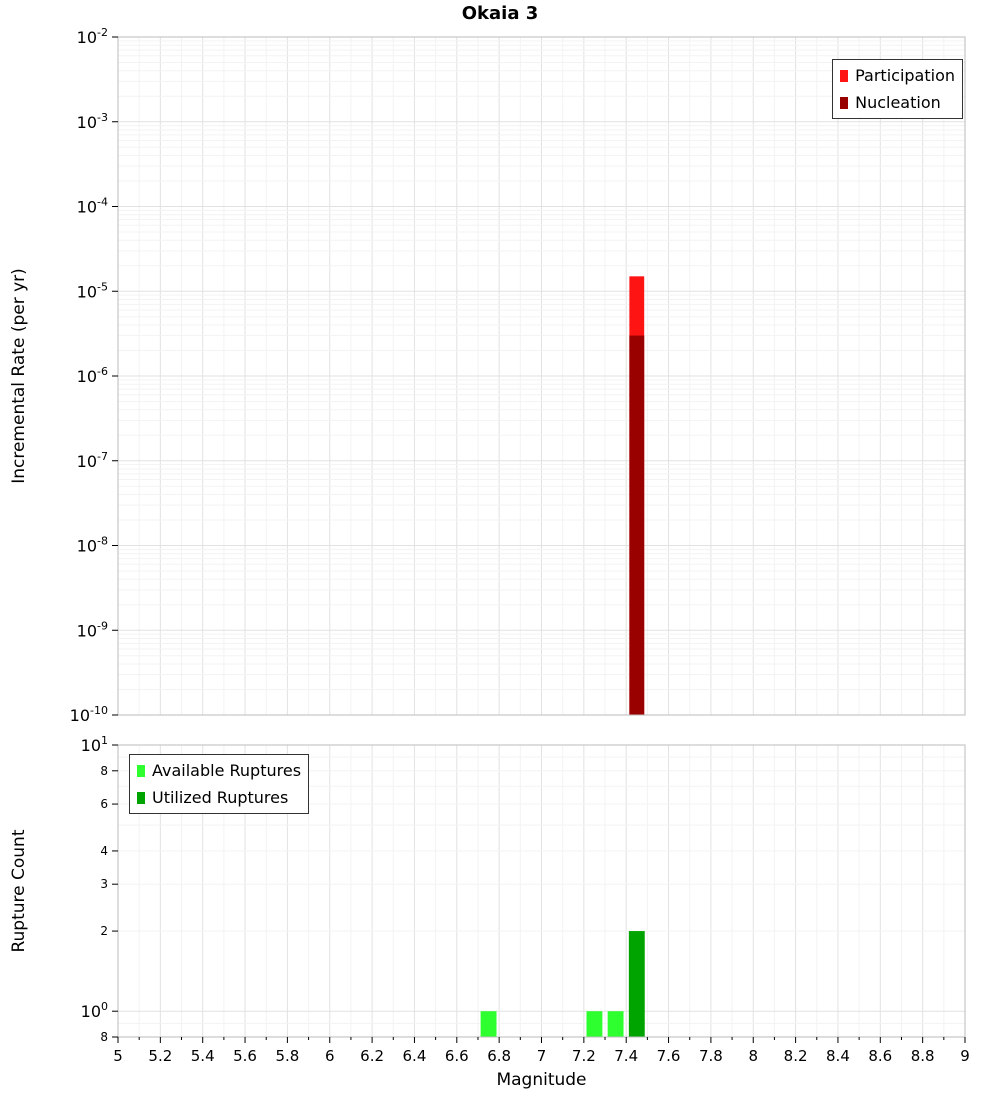 This screenshot has width=1000, height=1100. I want to click on x-tick-label: 6, so click(330, 1056).